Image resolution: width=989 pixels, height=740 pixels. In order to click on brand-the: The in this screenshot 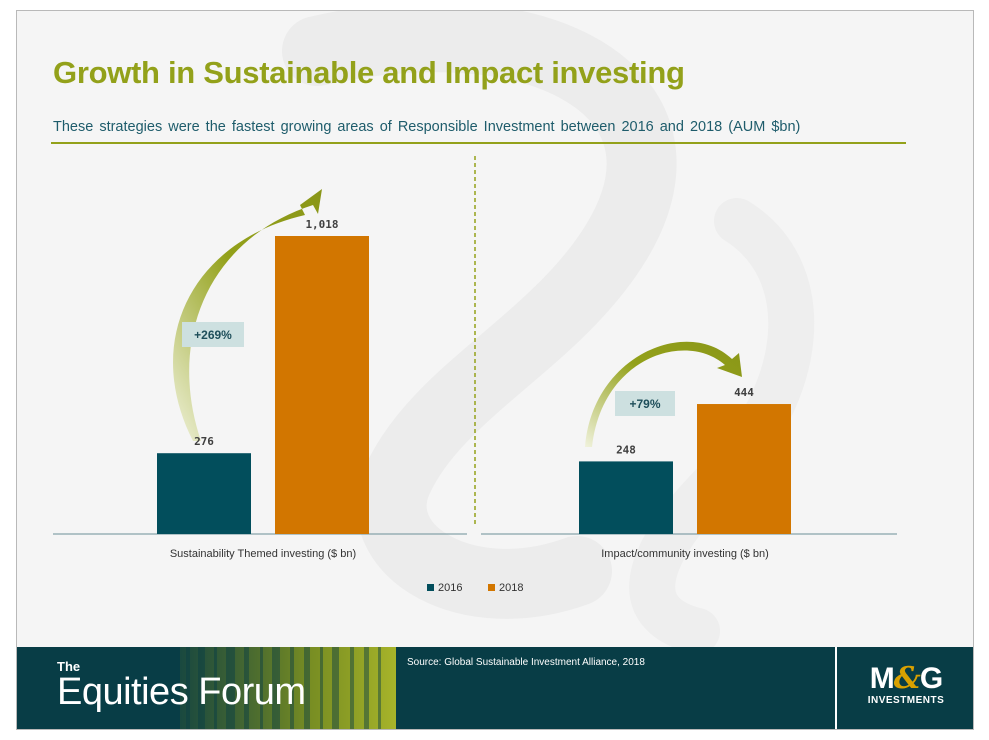, I will do `click(69, 666)`.